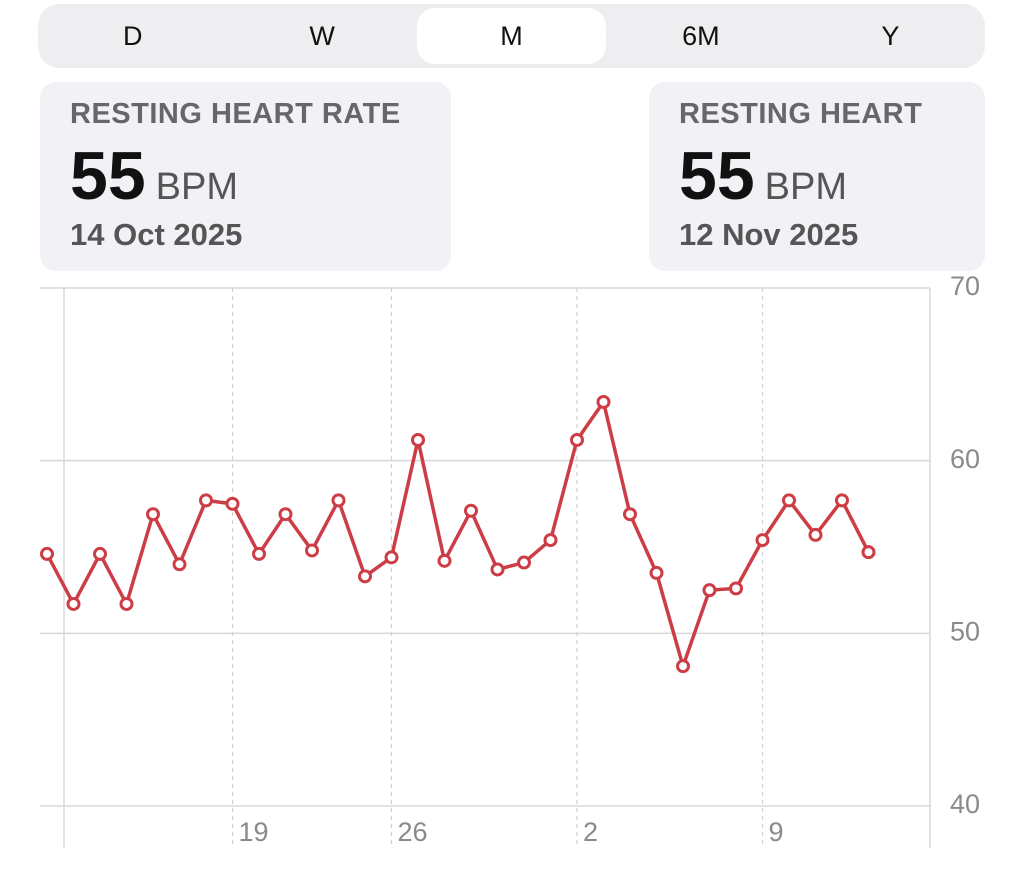  I want to click on summary-card: RESTING HEART RATE 55 BPM 14 Oct 2025, so click(245, 176).